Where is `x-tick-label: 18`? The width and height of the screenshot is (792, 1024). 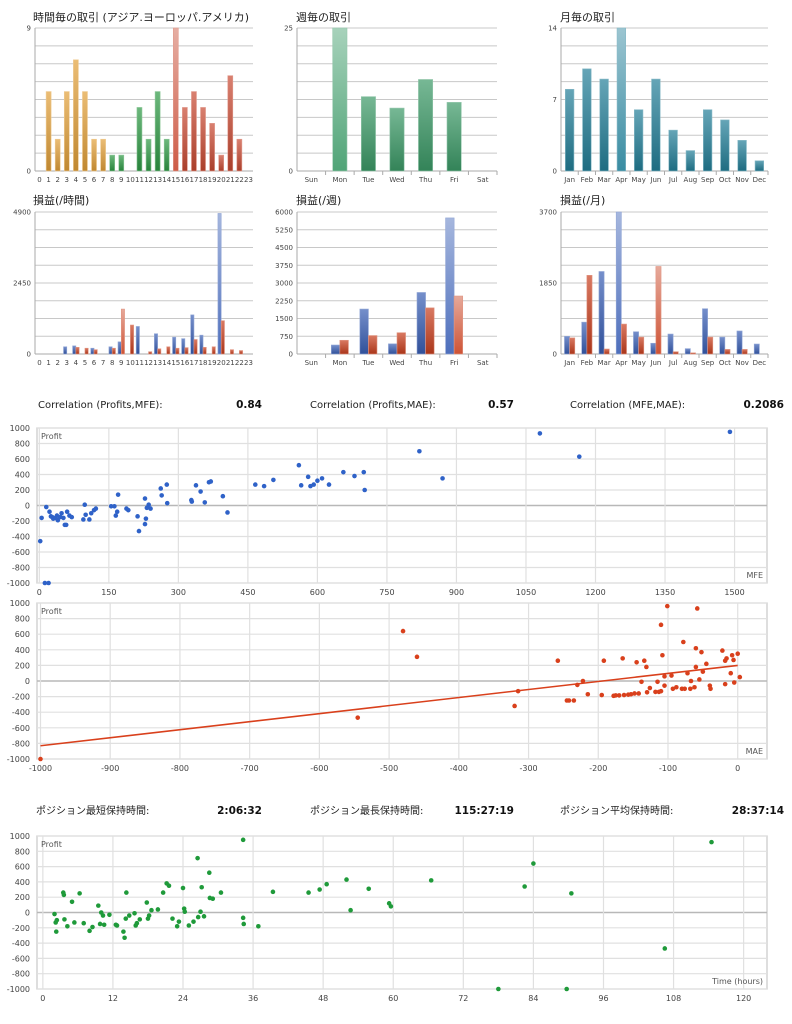
x-tick-label: 18 is located at coordinates (203, 363).